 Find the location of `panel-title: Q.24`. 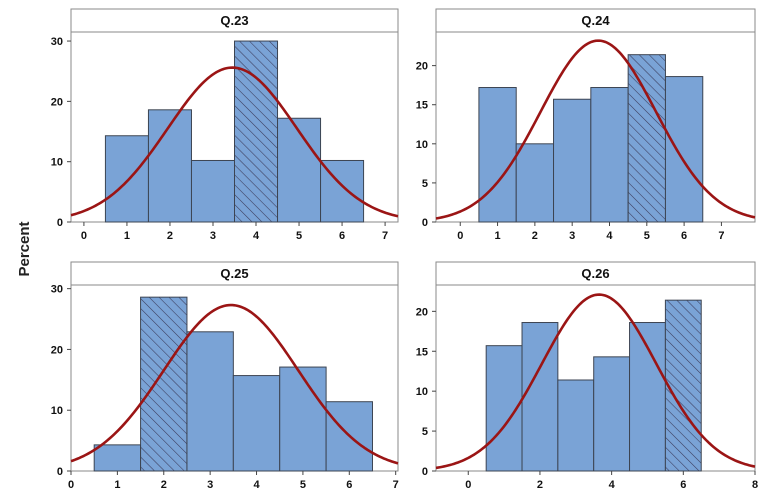

panel-title: Q.24 is located at coordinates (595, 20).